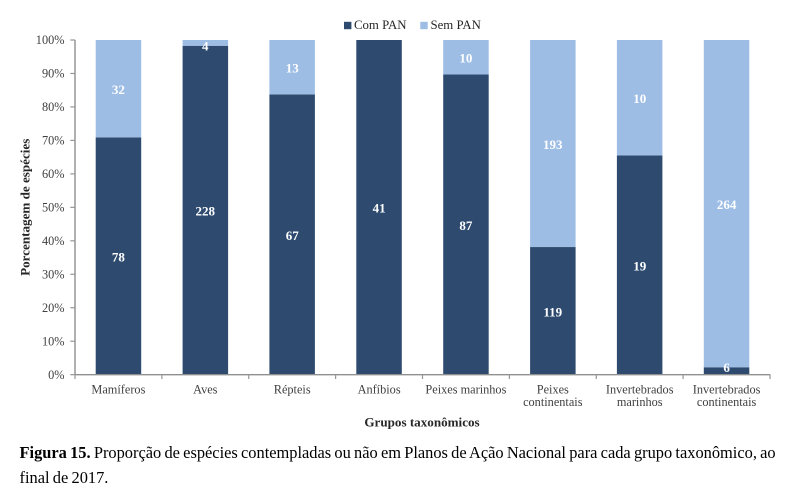 This screenshot has width=791, height=496. Describe the element at coordinates (640, 402) in the screenshot. I see `svg-text: marinhos` at that location.